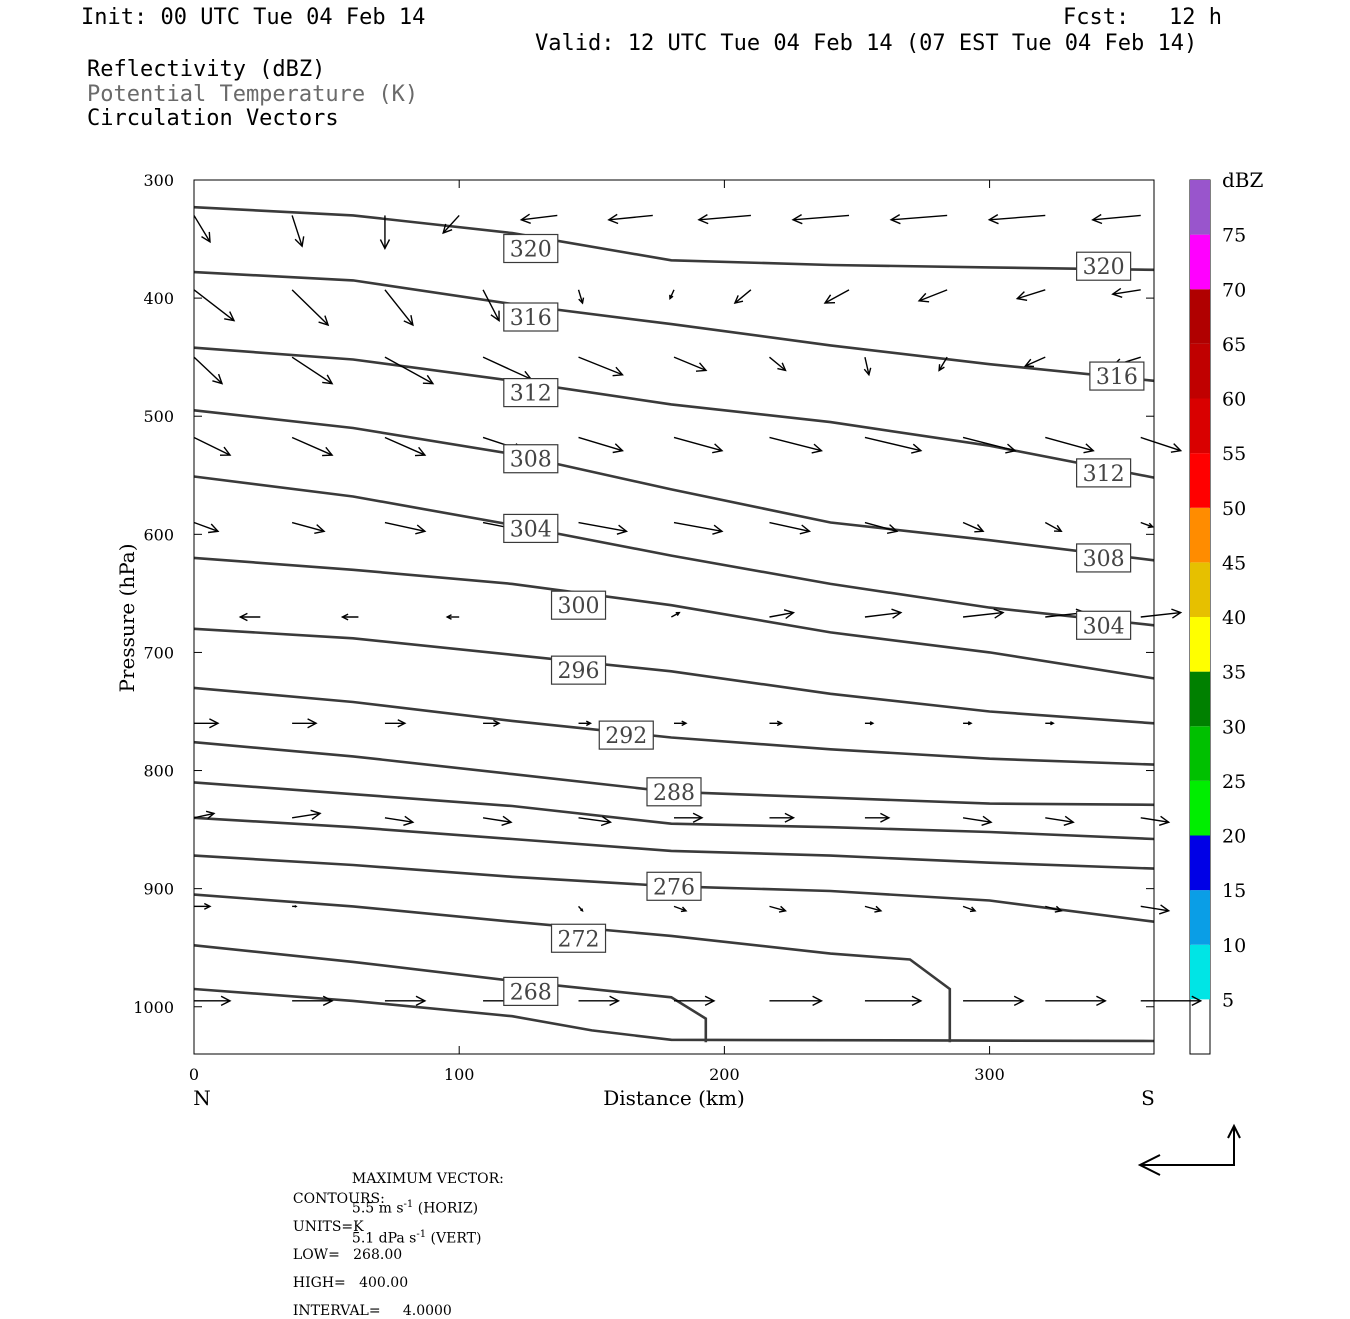 This screenshot has height=1319, width=1350. What do you see at coordinates (1142, 17) in the screenshot?
I see `forecast-hour: Fcst: 12 h` at bounding box center [1142, 17].